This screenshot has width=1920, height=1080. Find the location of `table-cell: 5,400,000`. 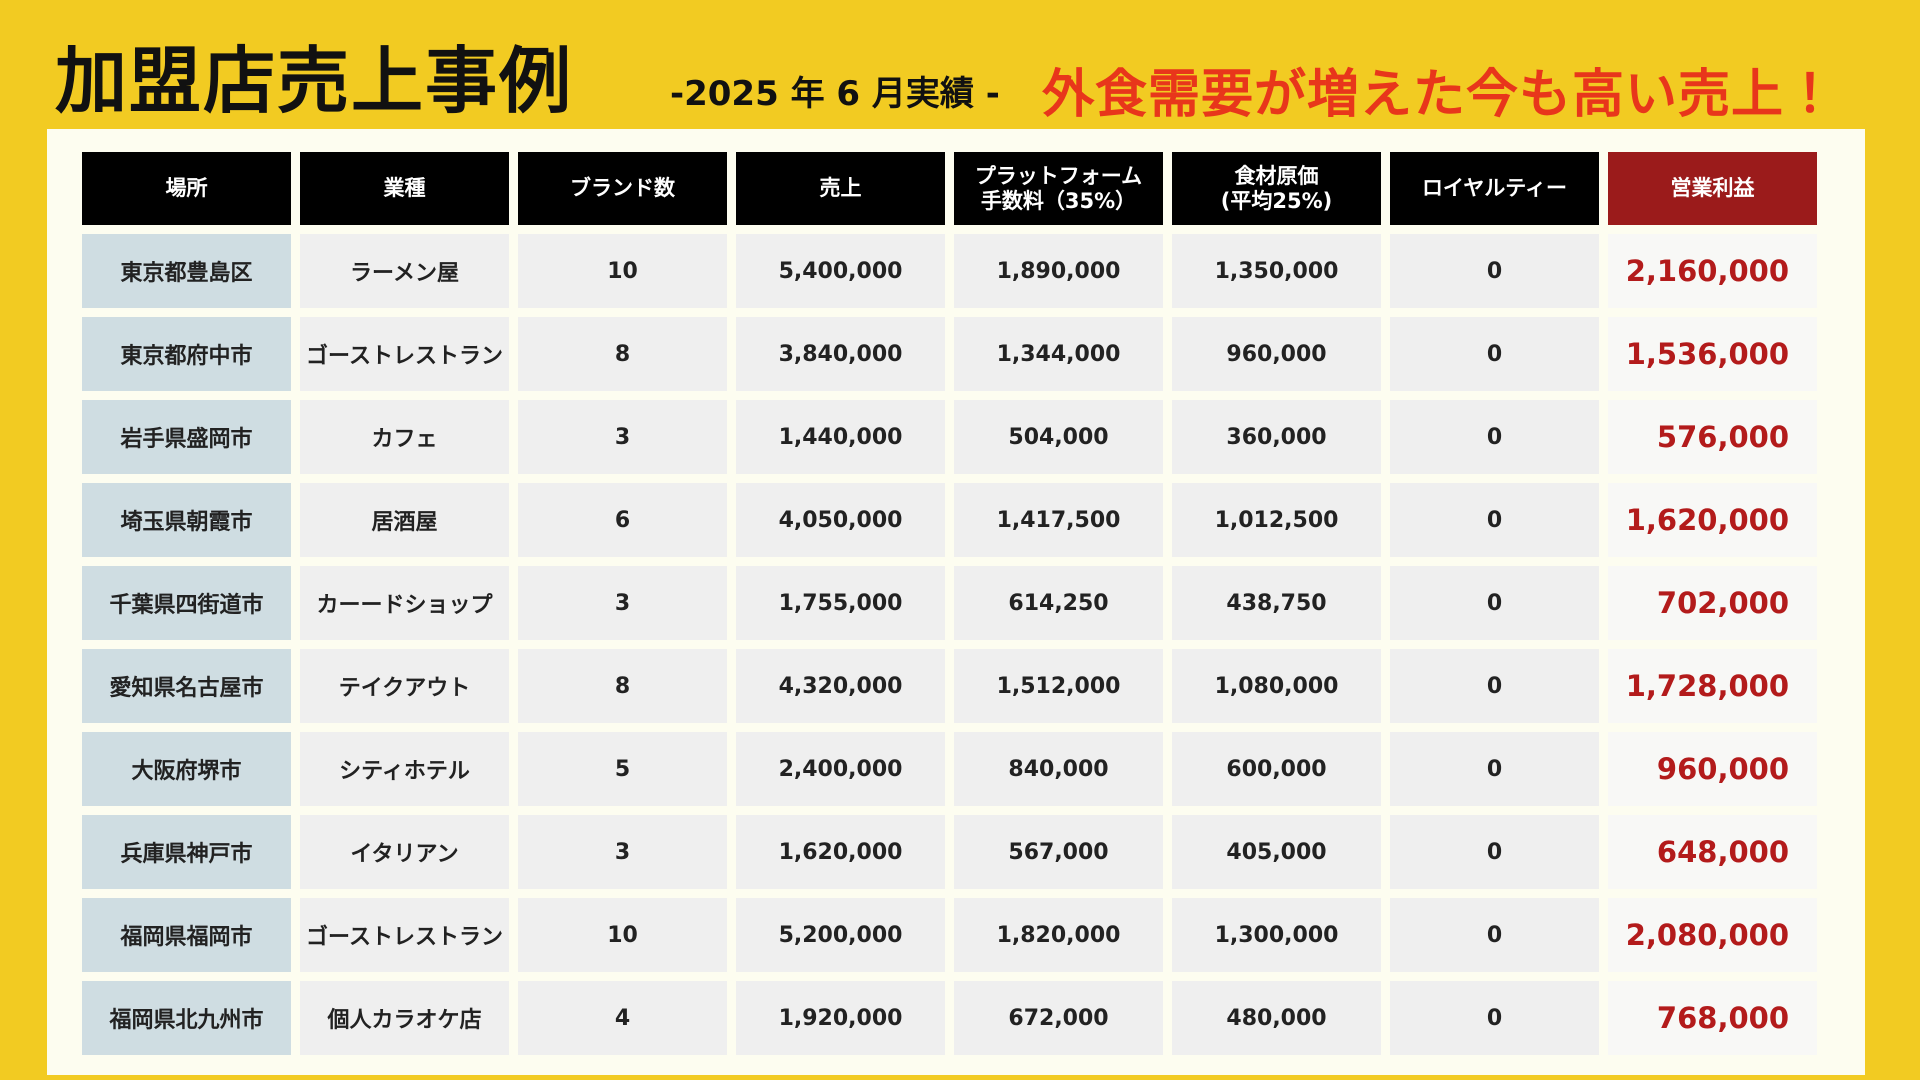

table-cell: 5,400,000 is located at coordinates (840, 271).